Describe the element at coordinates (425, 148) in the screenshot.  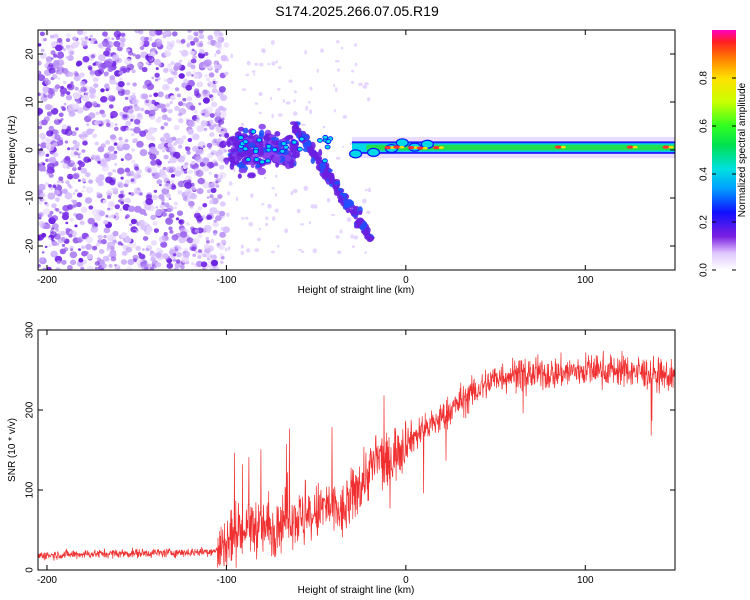
I see `tracked-signal-peak-warm` at that location.